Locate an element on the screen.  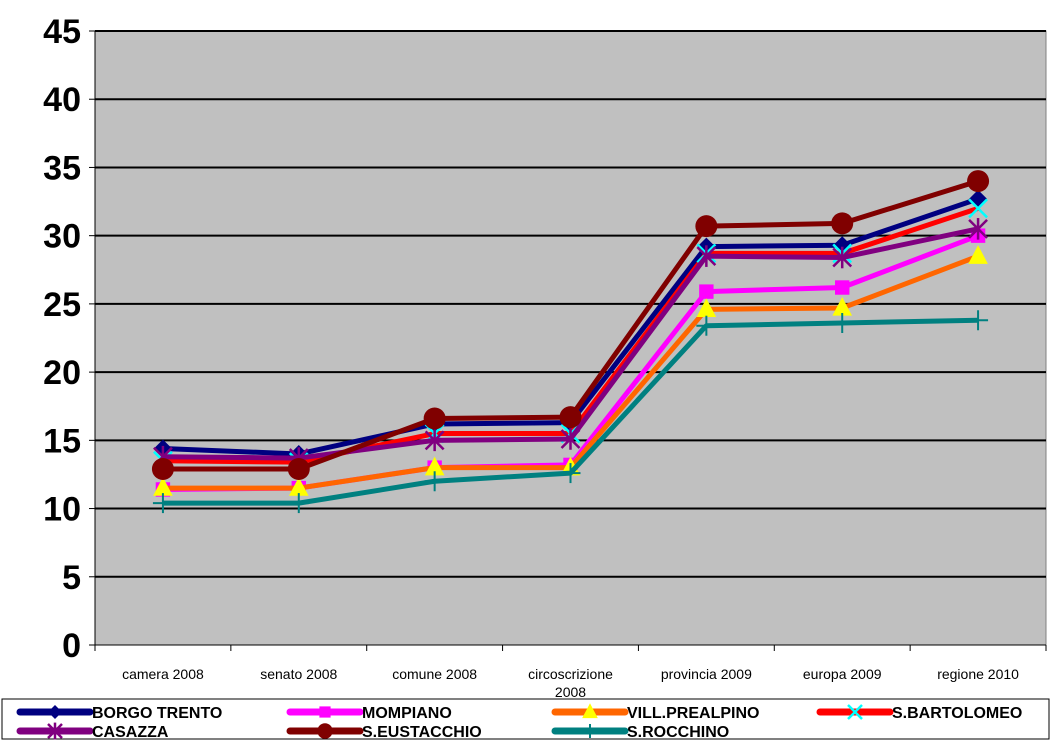
legend-label: S.EUSTACCHIO is located at coordinates (422, 732).